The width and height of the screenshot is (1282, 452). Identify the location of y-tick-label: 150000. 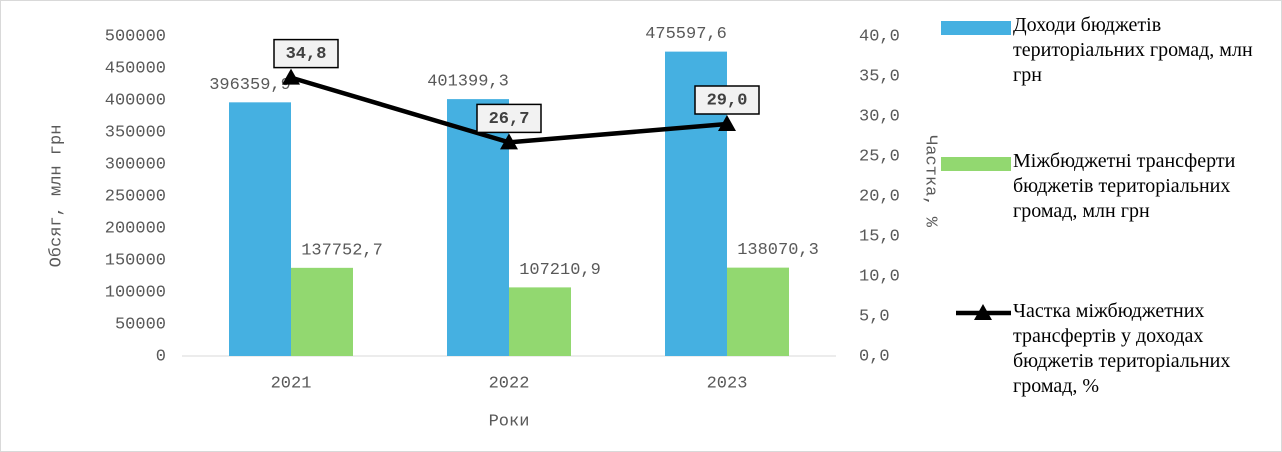
(135, 260).